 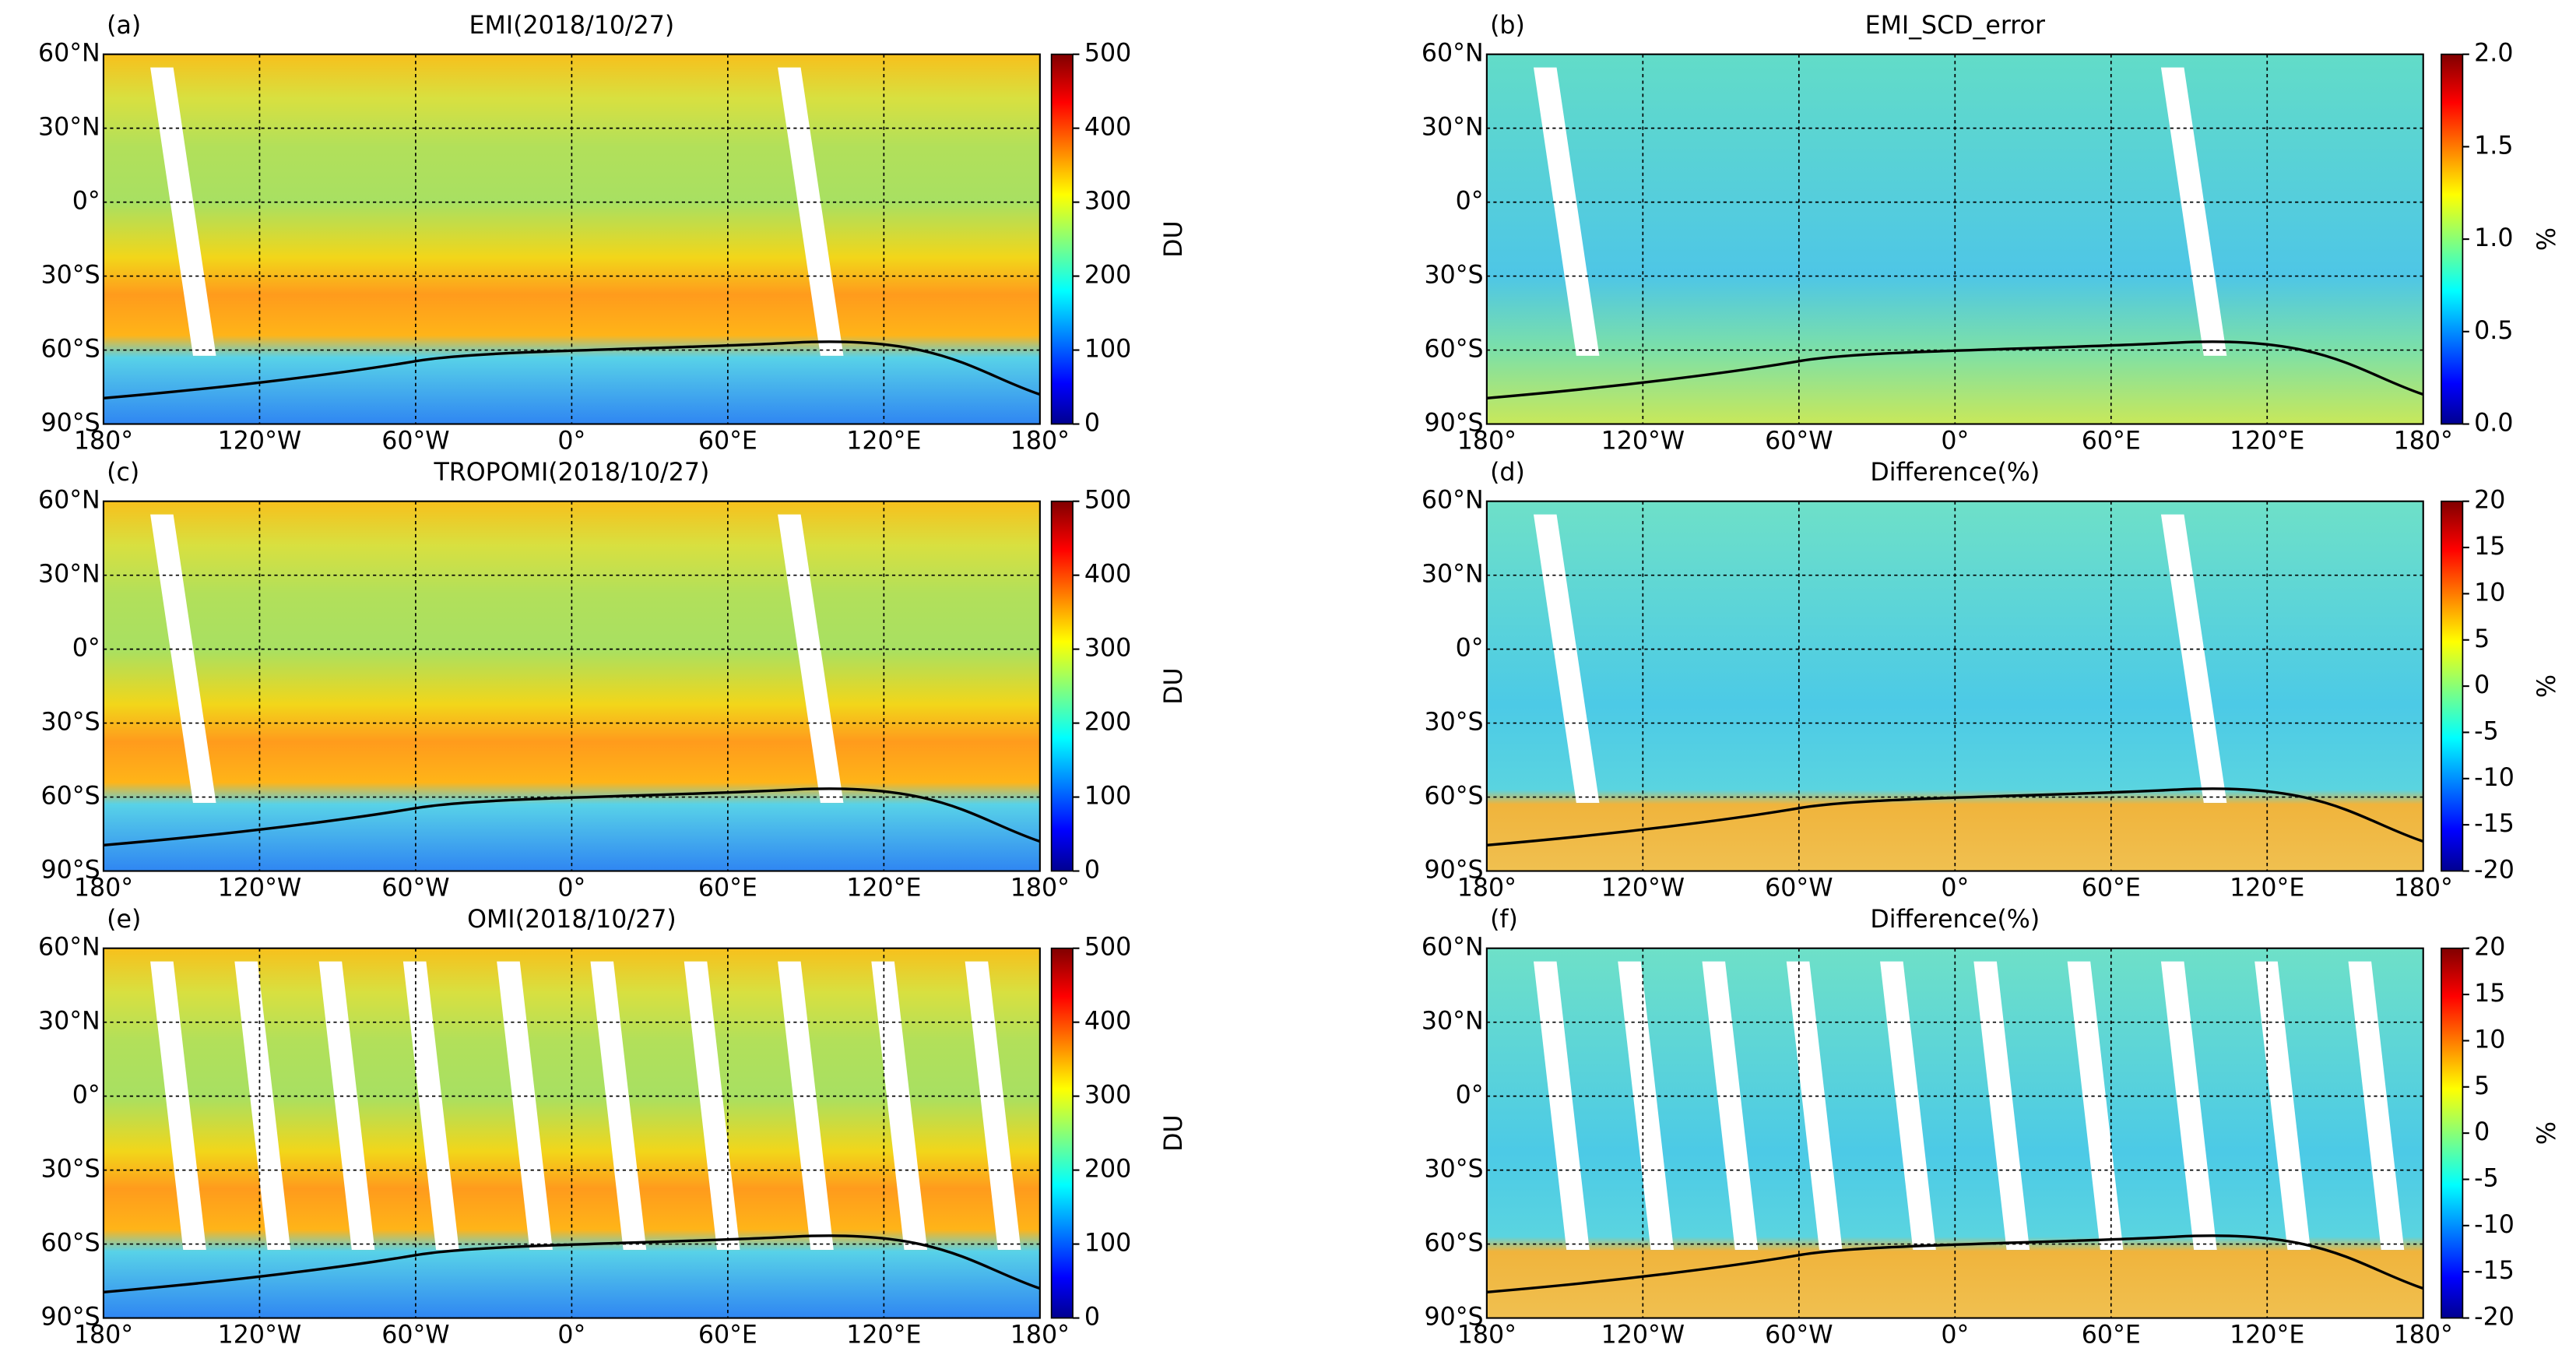 I want to click on panel-title: Difference(%), so click(x=1955, y=920).